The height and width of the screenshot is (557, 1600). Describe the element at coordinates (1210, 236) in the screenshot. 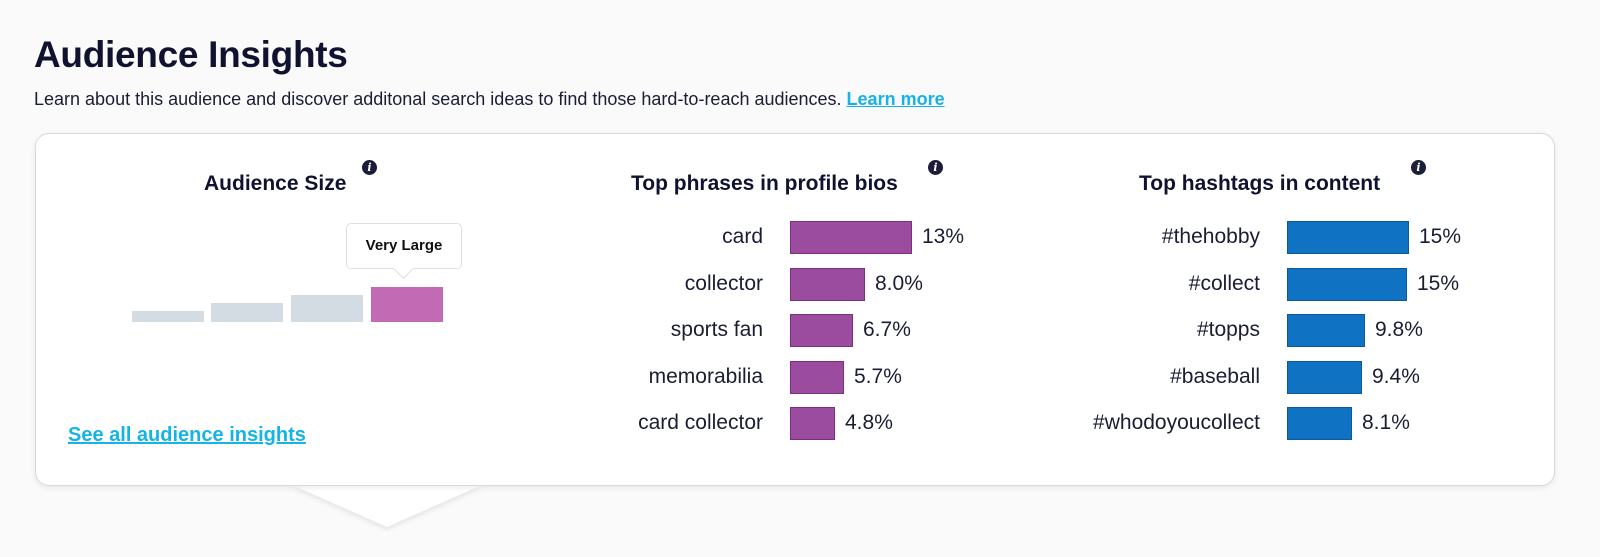

I see `hashtag-row-label: #thehobby` at that location.